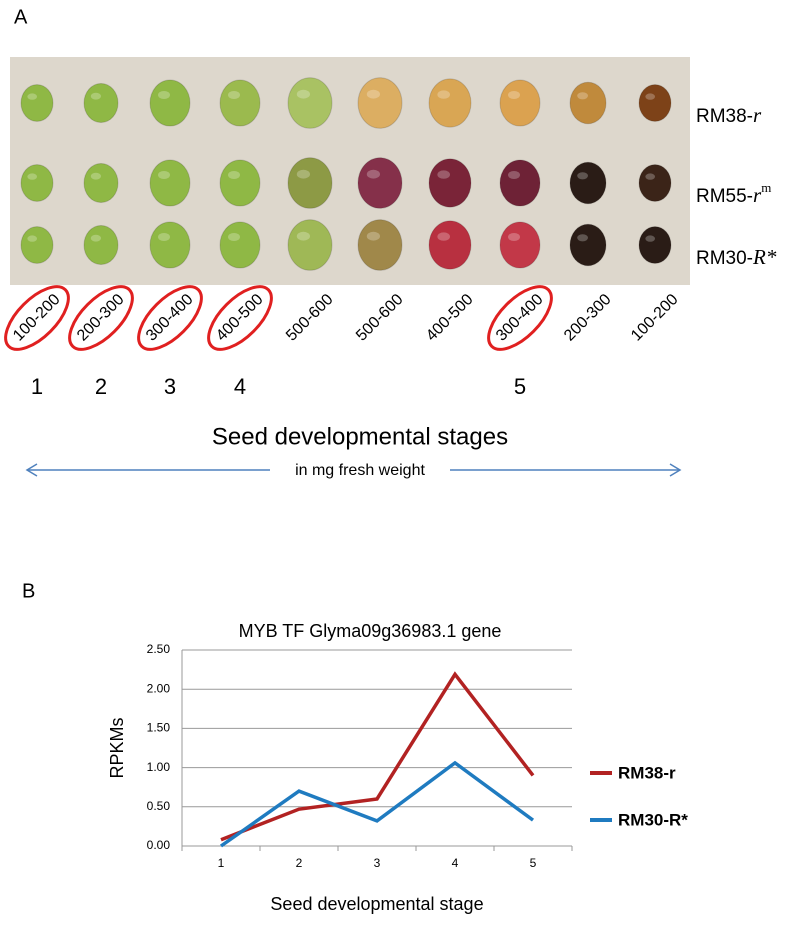  I want to click on row-label-sup: m, so click(766, 187).